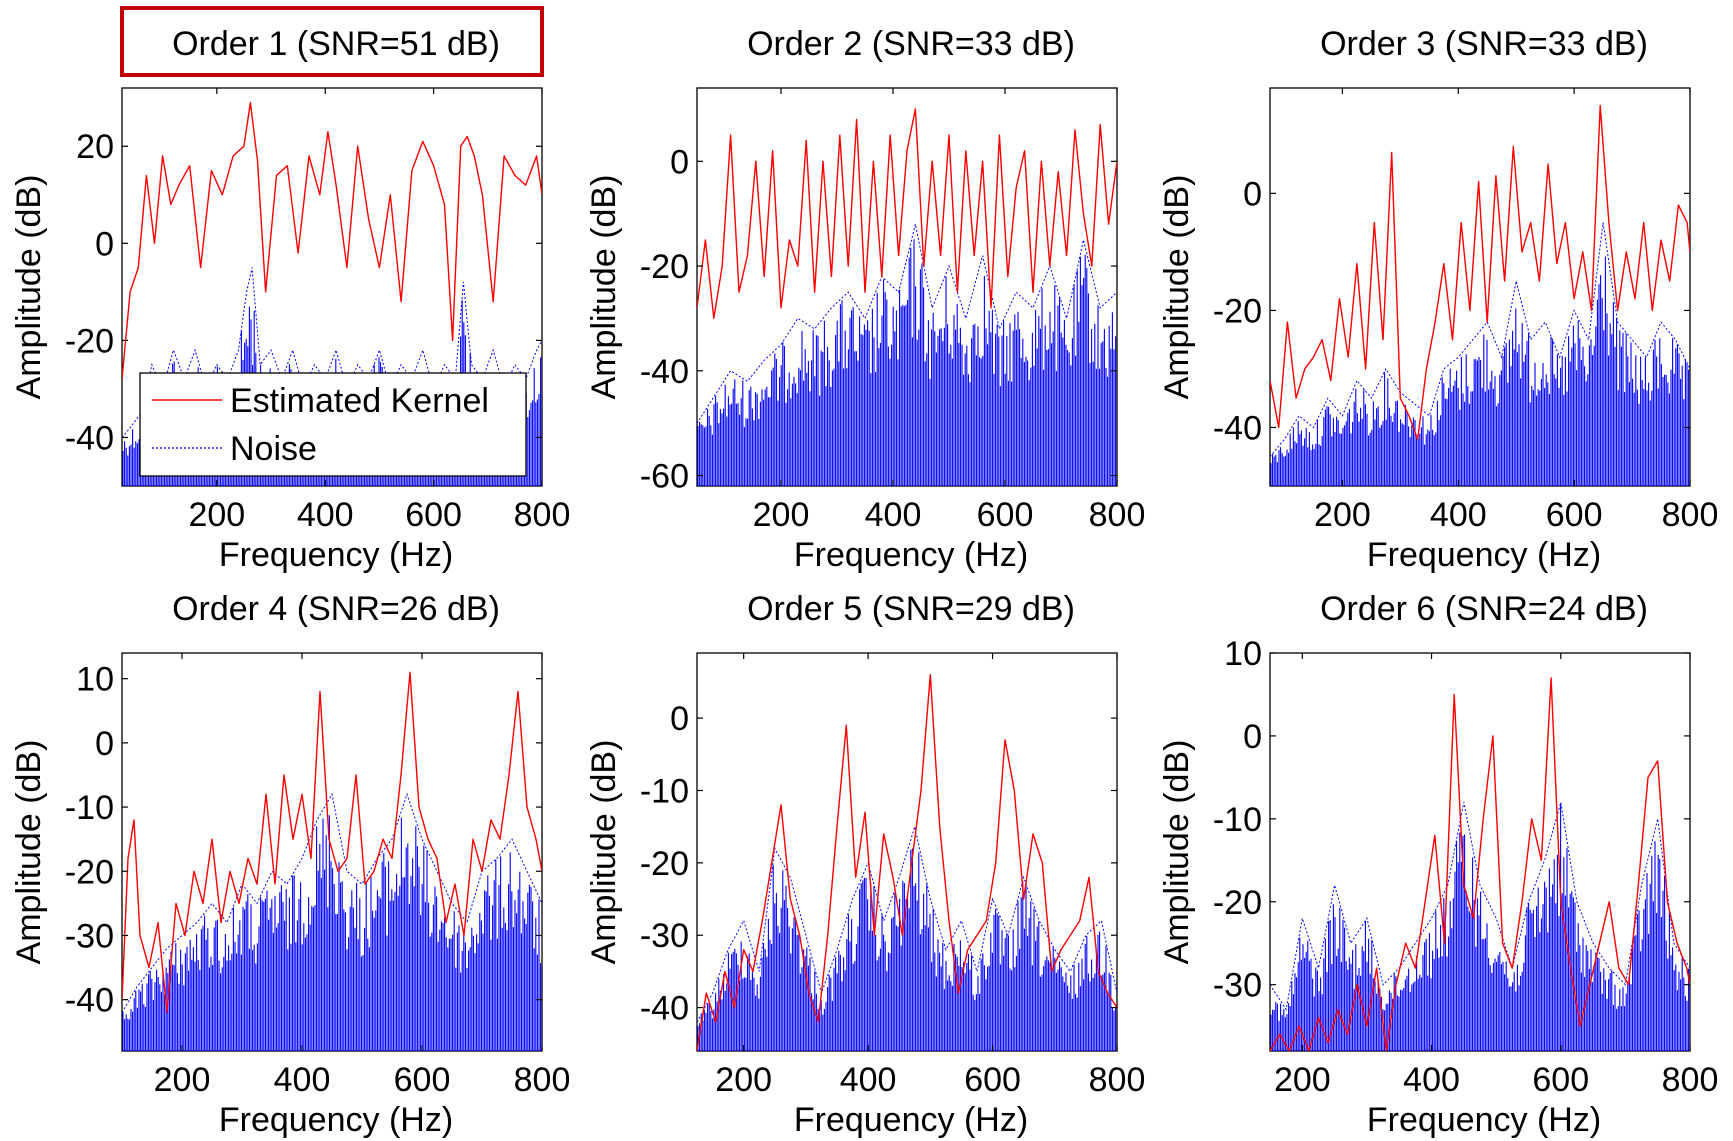  I want to click on subplot-title: Order 1 (SNR=51 dB), so click(336, 44).